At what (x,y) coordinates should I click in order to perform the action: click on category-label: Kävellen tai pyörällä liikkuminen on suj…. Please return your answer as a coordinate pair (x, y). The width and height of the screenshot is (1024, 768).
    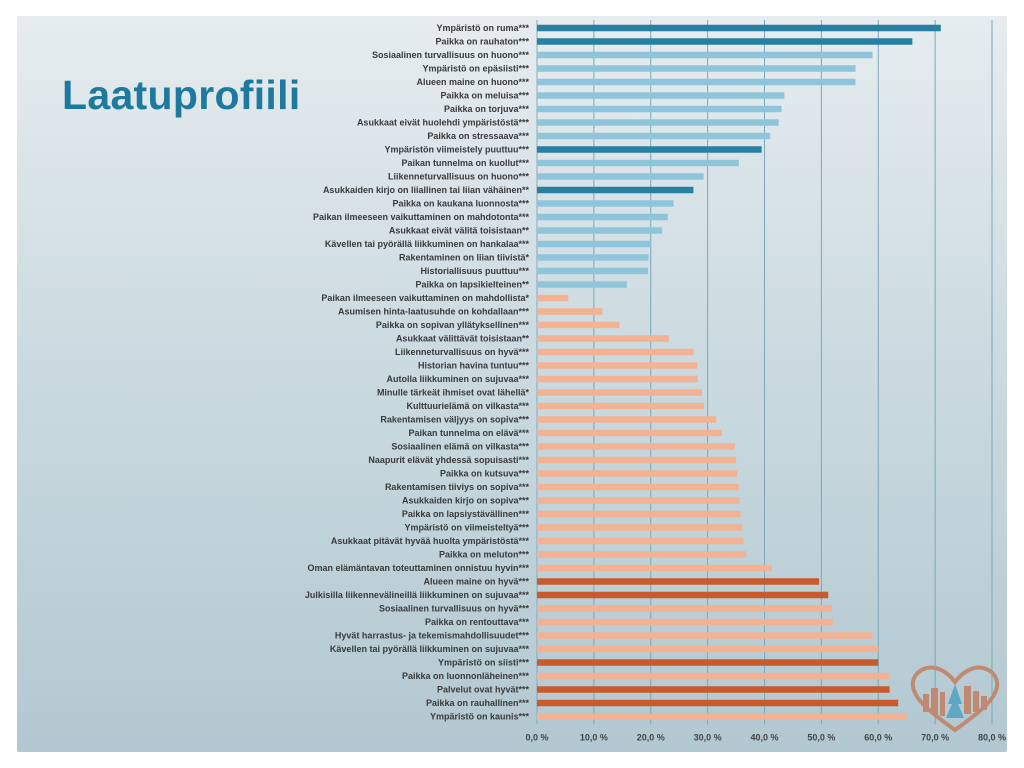
    Looking at the image, I should click on (430, 649).